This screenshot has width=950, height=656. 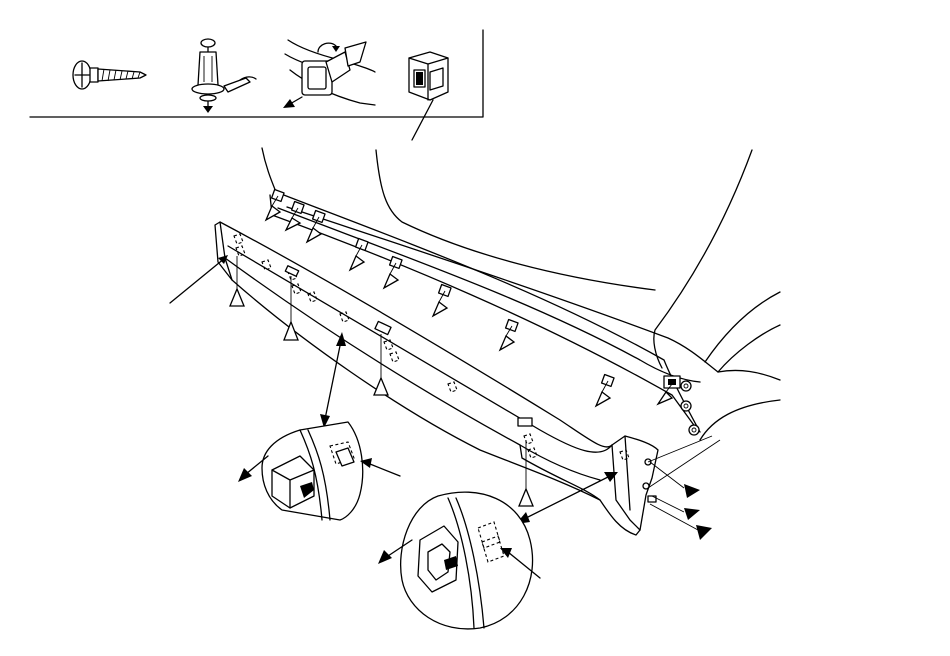 I want to click on callout-rear-label-leader, so click(x=524, y=565).